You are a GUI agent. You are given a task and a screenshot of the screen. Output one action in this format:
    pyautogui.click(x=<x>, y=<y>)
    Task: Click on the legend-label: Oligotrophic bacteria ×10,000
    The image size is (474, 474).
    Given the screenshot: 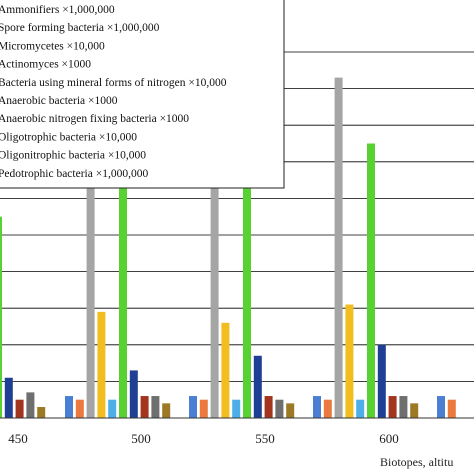 What is the action you would take?
    pyautogui.click(x=68, y=137)
    